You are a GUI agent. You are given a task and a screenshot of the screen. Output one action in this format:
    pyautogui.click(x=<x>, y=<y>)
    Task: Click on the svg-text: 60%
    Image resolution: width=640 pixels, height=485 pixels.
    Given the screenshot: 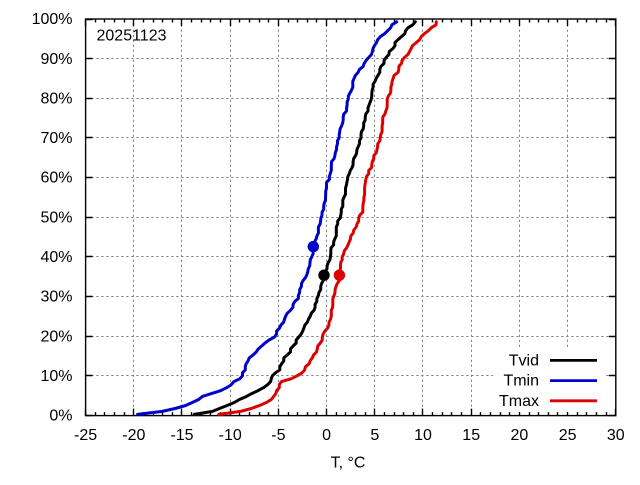 What is the action you would take?
    pyautogui.click(x=56, y=178)
    